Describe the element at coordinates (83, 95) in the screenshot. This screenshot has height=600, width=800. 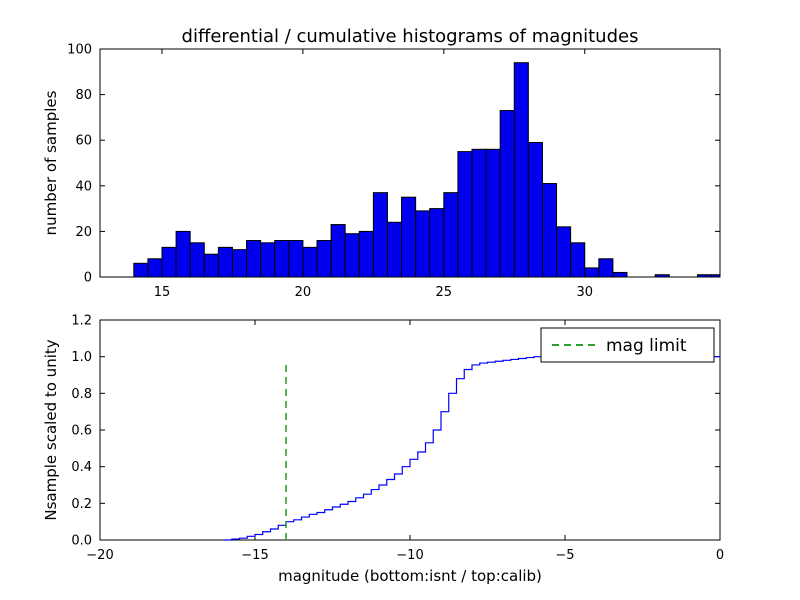
I see `y-tick-label: 80` at that location.